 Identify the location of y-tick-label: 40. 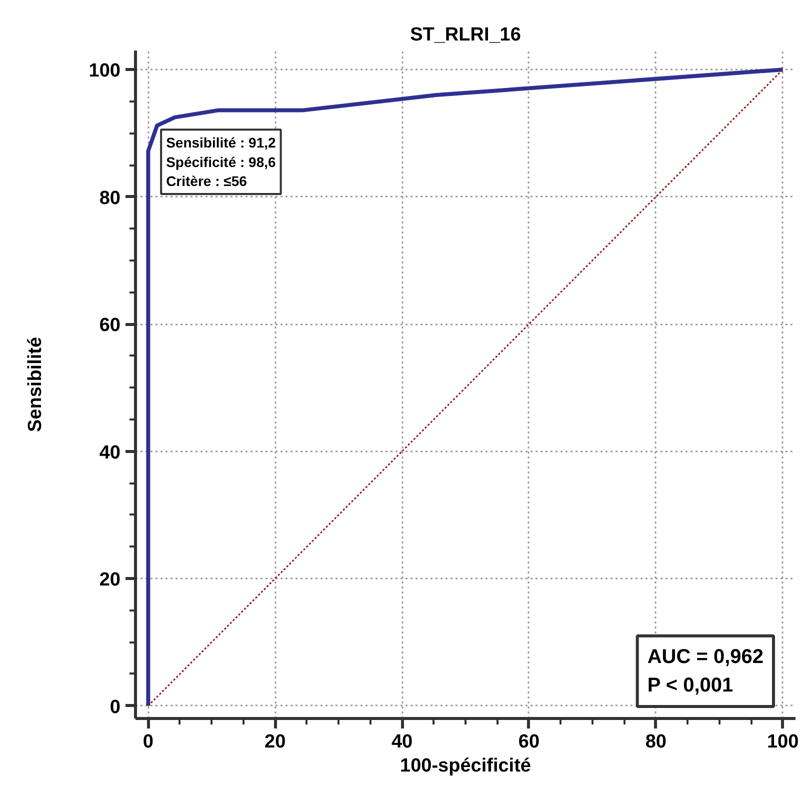
(110, 453).